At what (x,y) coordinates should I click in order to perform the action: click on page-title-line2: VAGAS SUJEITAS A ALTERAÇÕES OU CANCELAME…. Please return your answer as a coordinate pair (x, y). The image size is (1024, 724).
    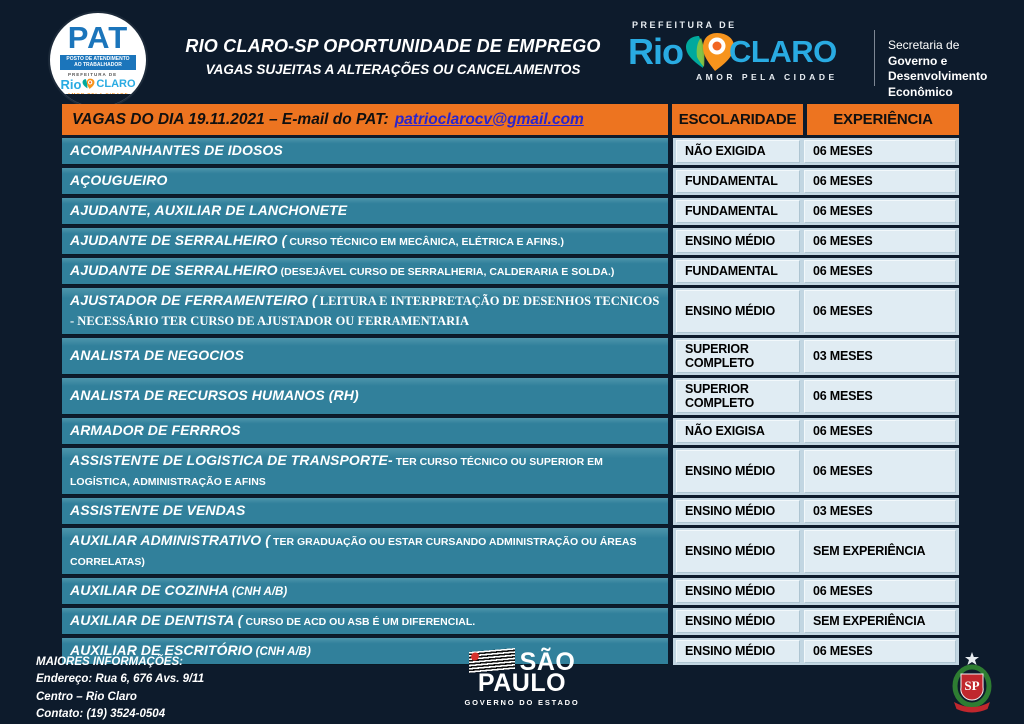
    Looking at the image, I should click on (393, 69).